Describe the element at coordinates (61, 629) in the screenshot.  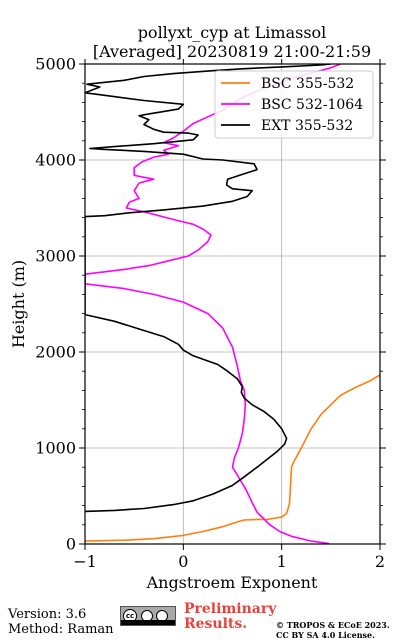
I see `method-text: Method: Raman` at that location.